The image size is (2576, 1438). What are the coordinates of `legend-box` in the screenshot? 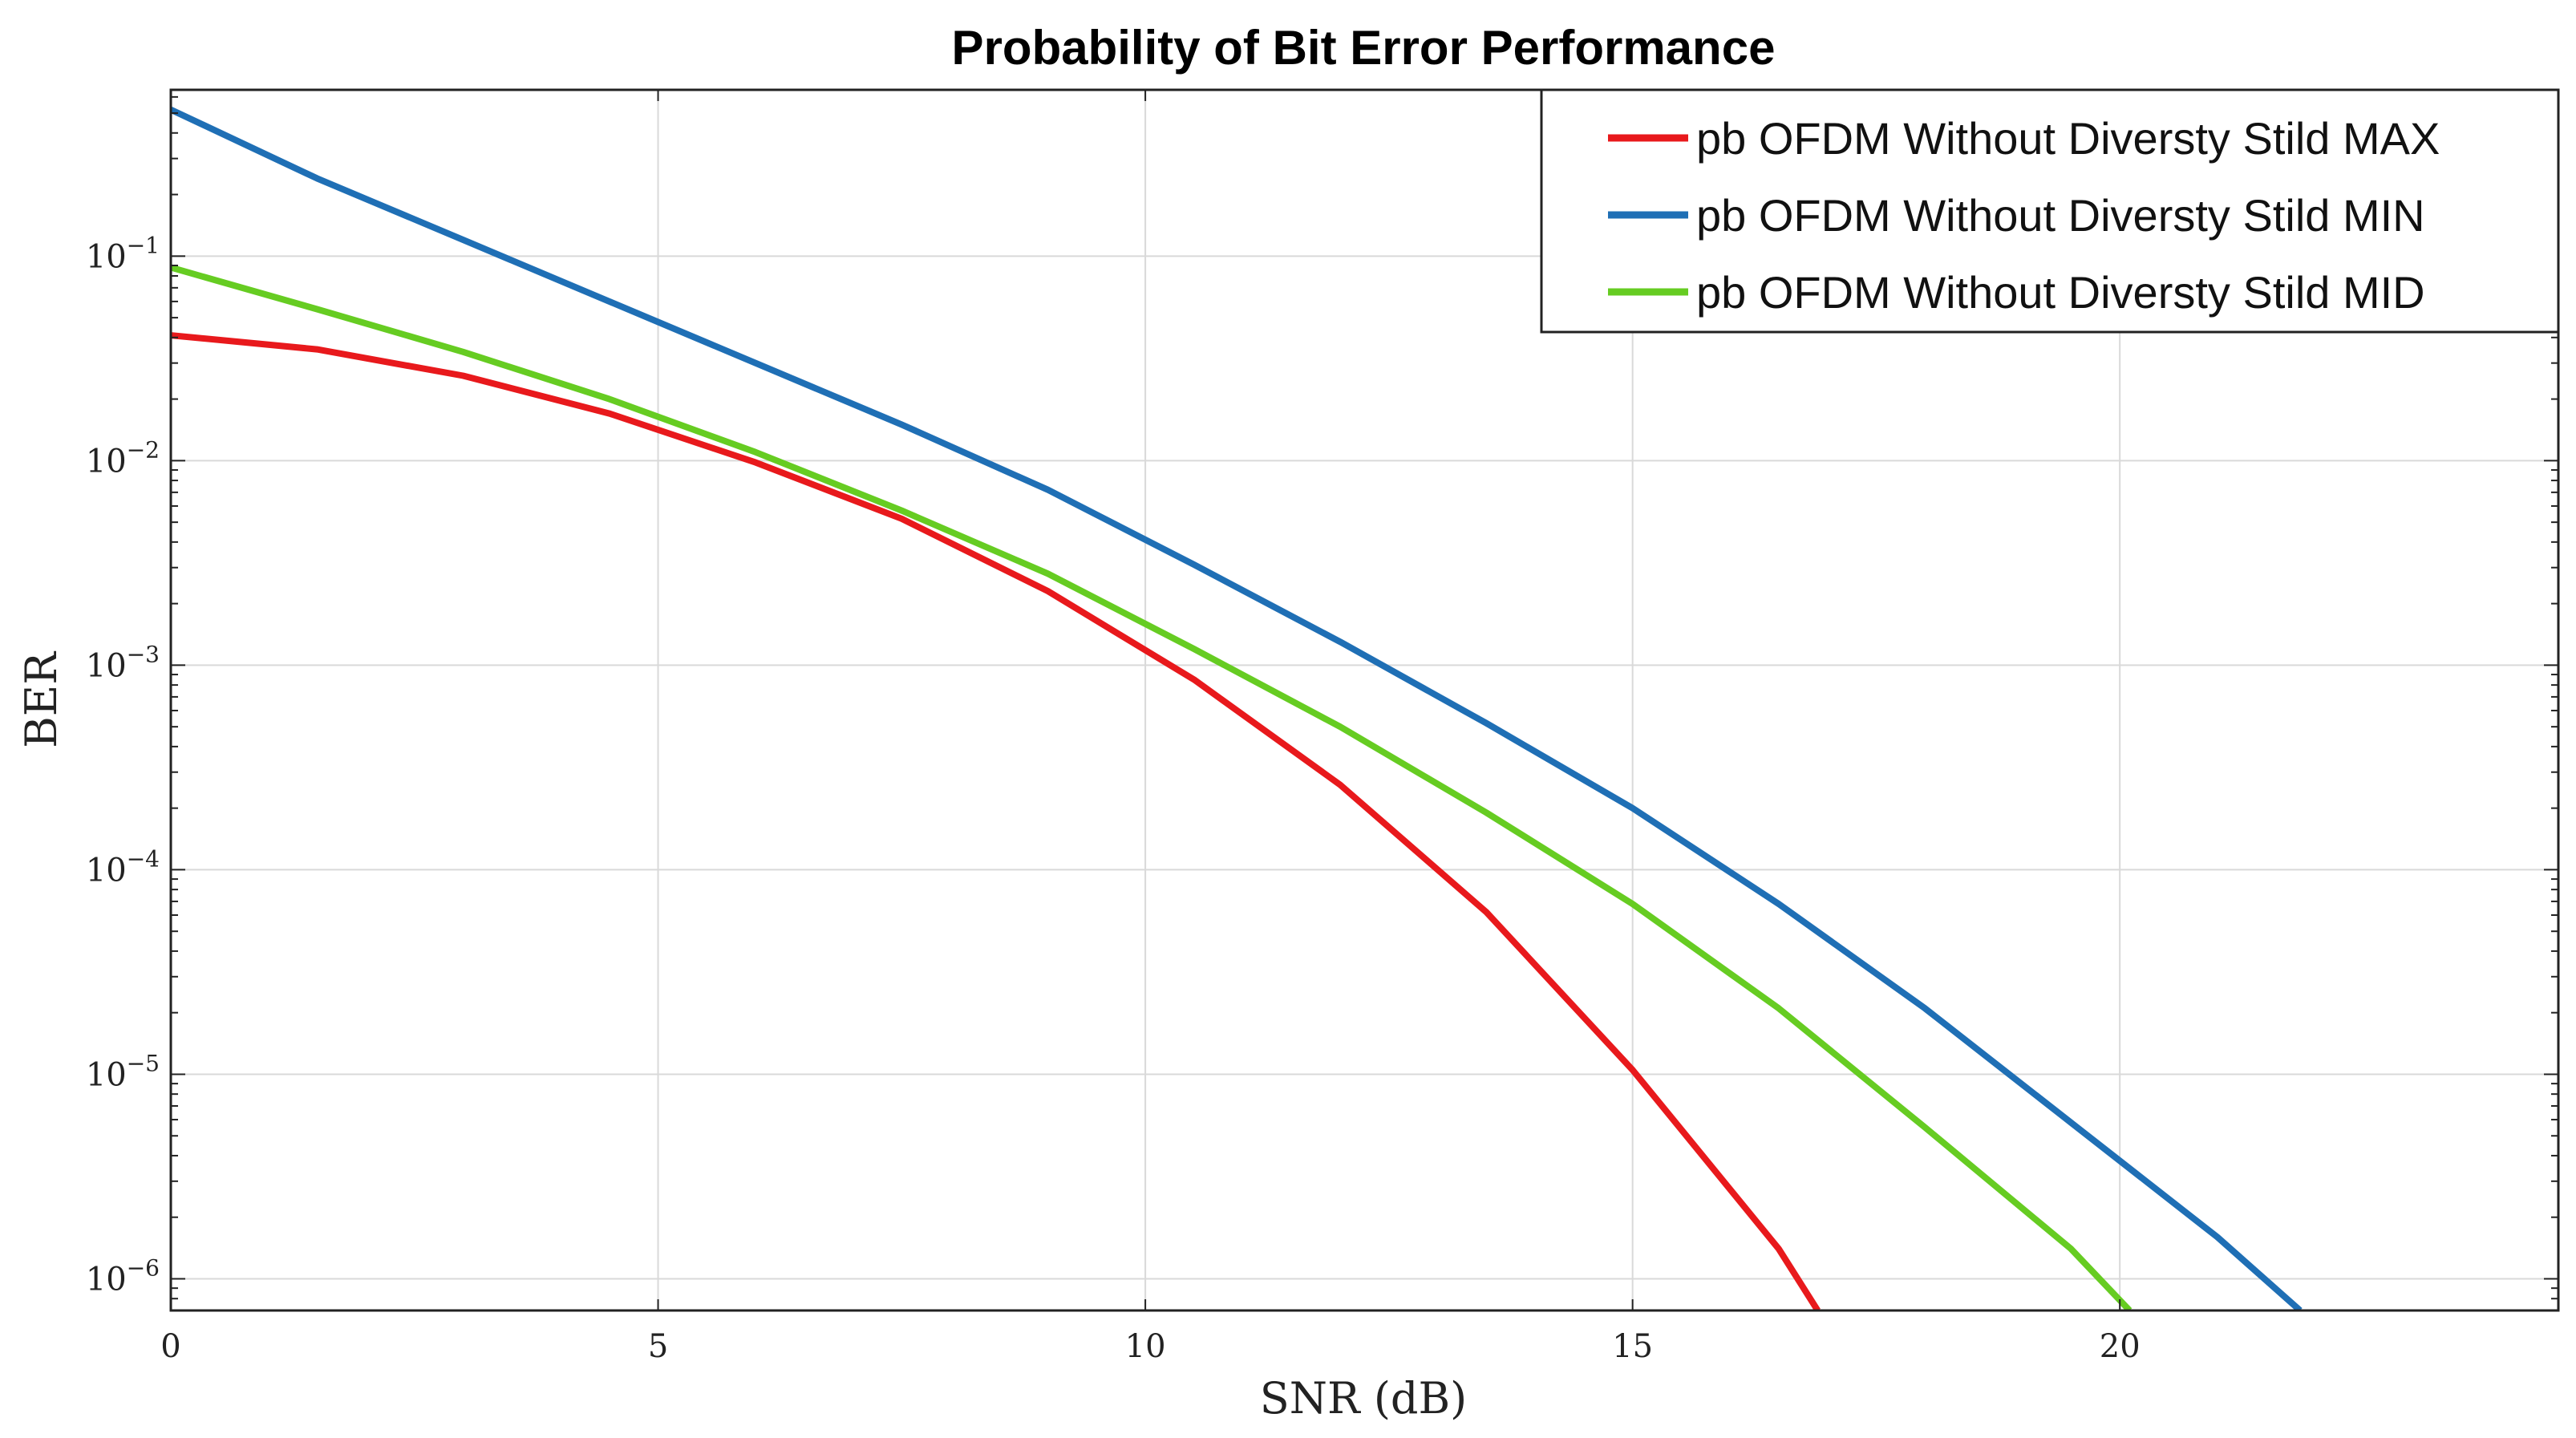 It's located at (2050, 211).